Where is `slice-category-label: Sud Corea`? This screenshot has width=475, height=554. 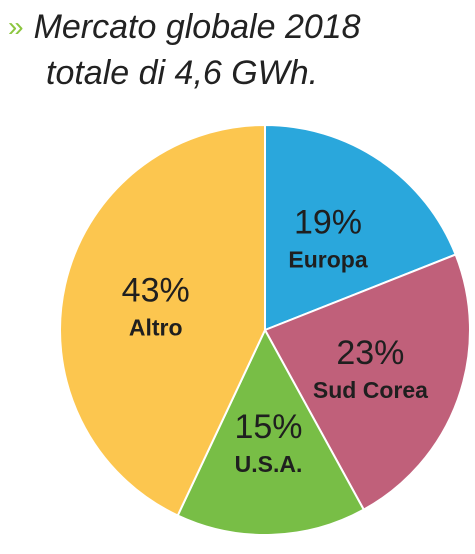 slice-category-label: Sud Corea is located at coordinates (370, 390).